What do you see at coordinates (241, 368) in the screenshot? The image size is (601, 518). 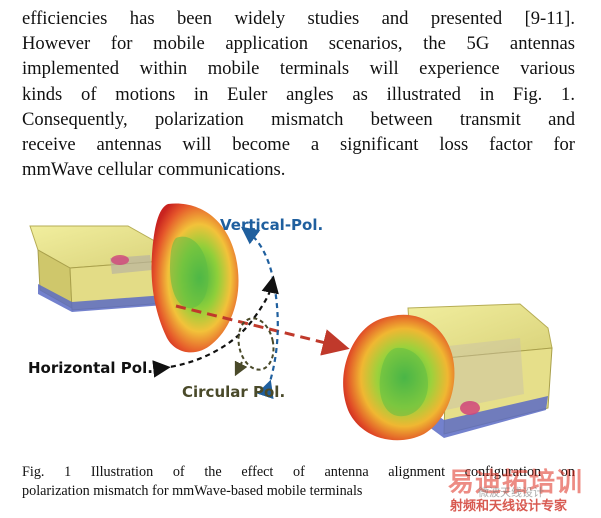 I see `circular-pol-arrowhead` at bounding box center [241, 368].